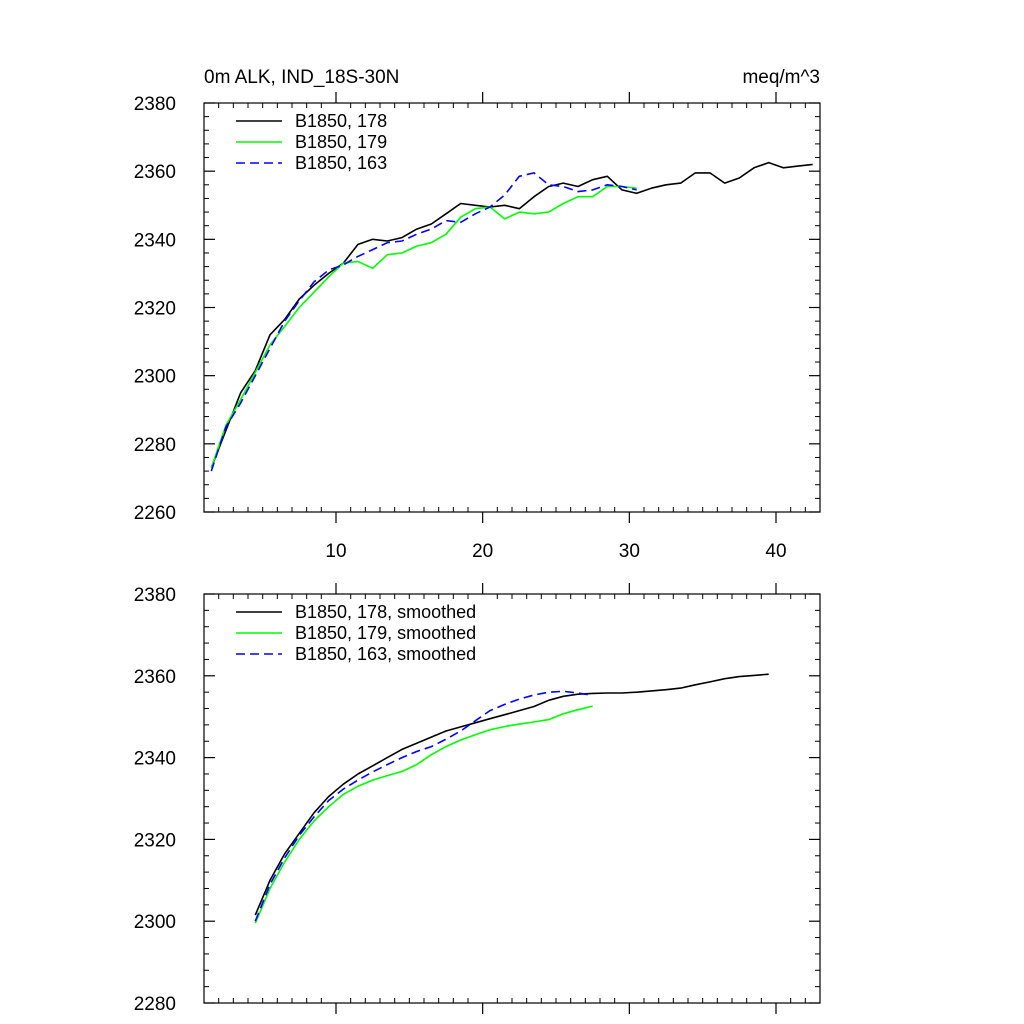 The height and width of the screenshot is (1024, 1024). Describe the element at coordinates (781, 77) in the screenshot. I see `chart-units-label: meq/m^3` at that location.